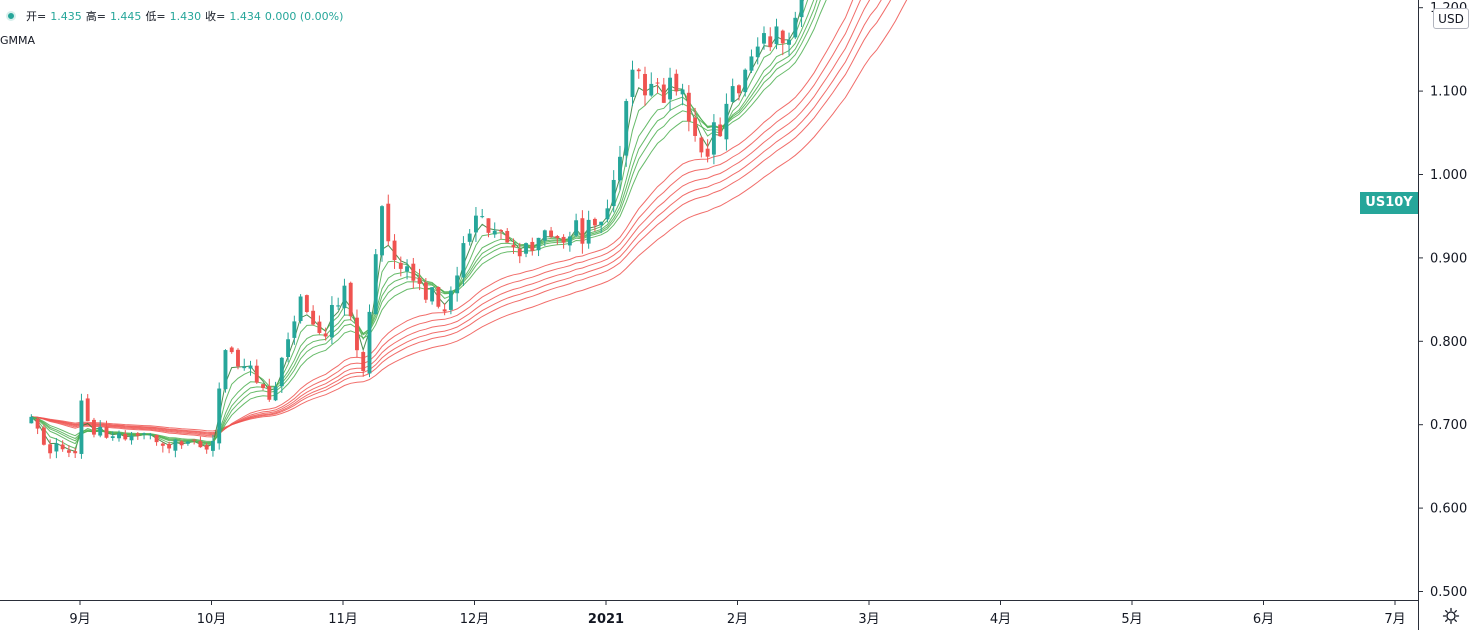 Image resolution: width=1481 pixels, height=634 pixels. What do you see at coordinates (155, 16) in the screenshot?
I see `low-label: 低=` at bounding box center [155, 16].